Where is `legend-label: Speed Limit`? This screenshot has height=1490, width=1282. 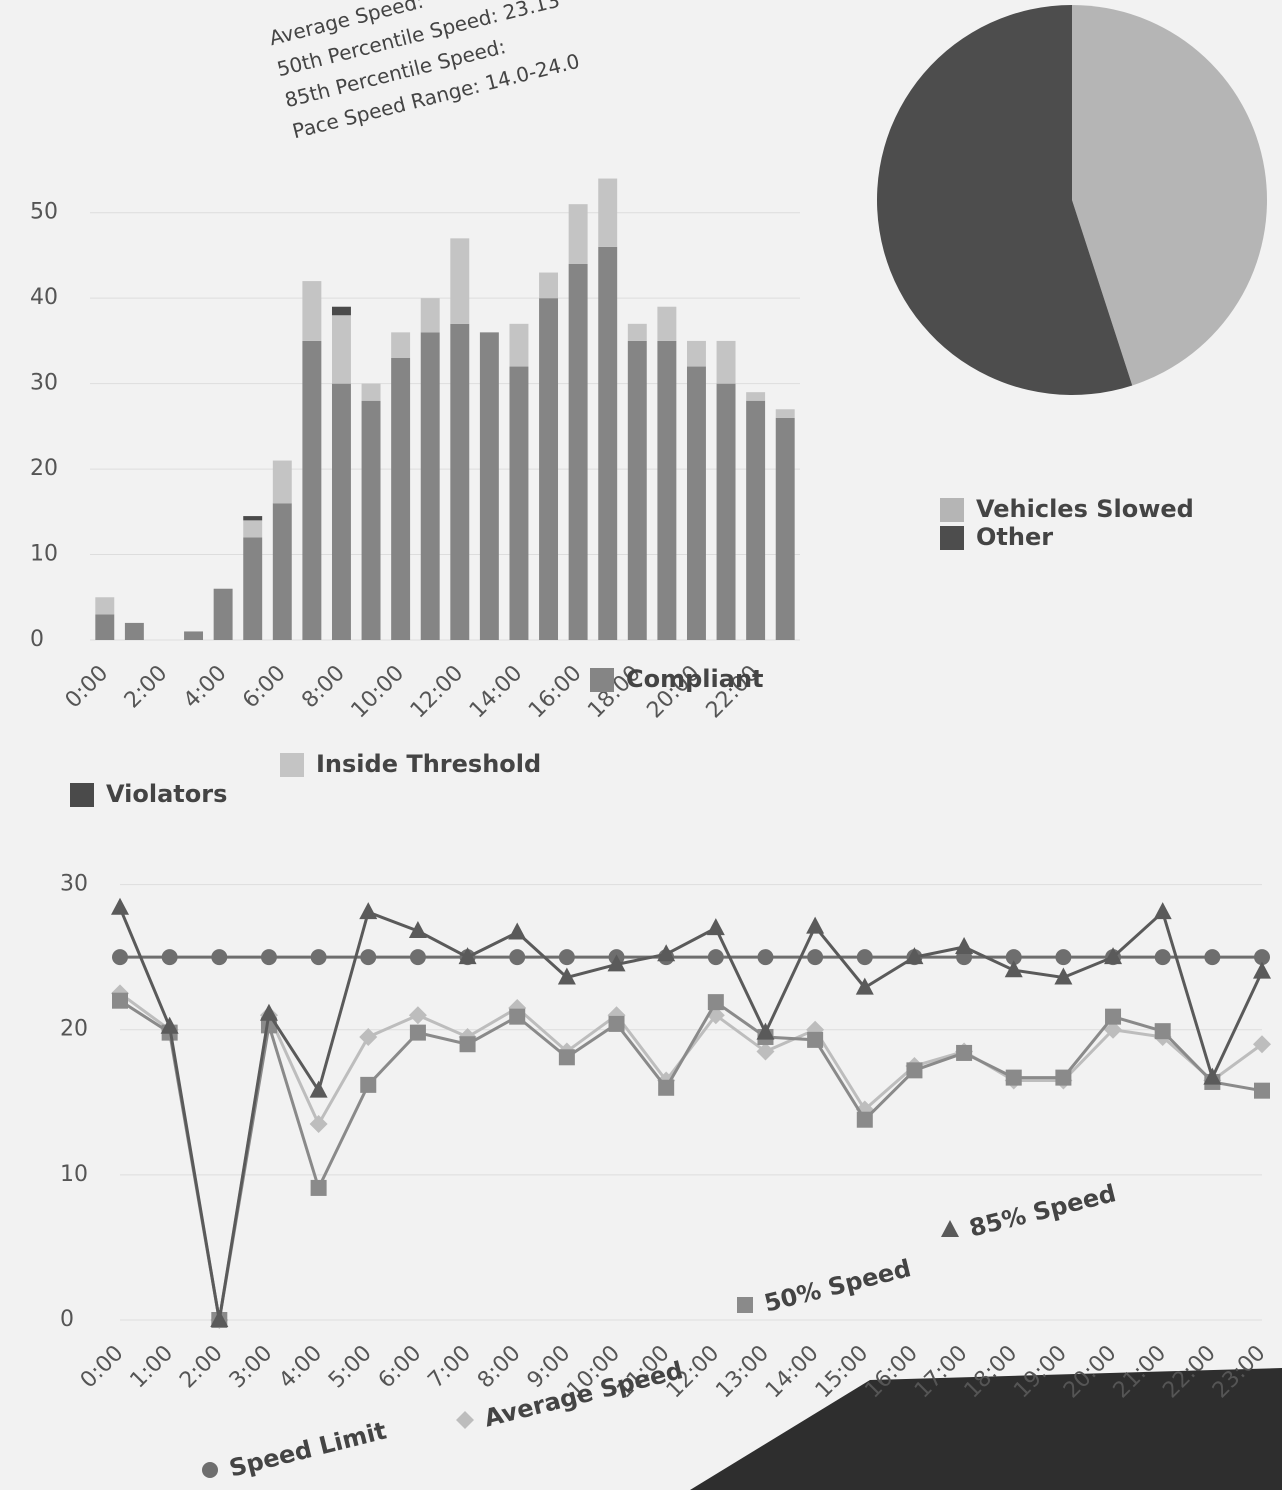 legend-label: Speed Limit is located at coordinates (307, 1450).